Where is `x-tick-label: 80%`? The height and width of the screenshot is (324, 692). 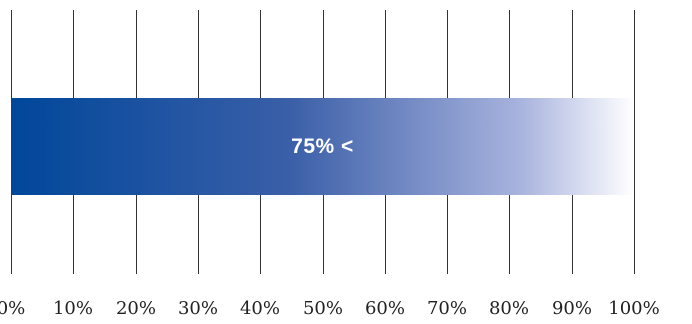 x-tick-label: 80% is located at coordinates (508, 308).